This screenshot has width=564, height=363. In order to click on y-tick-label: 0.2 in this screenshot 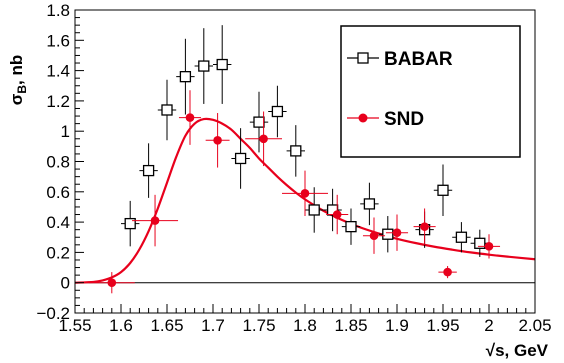, I will do `click(58, 252)`.